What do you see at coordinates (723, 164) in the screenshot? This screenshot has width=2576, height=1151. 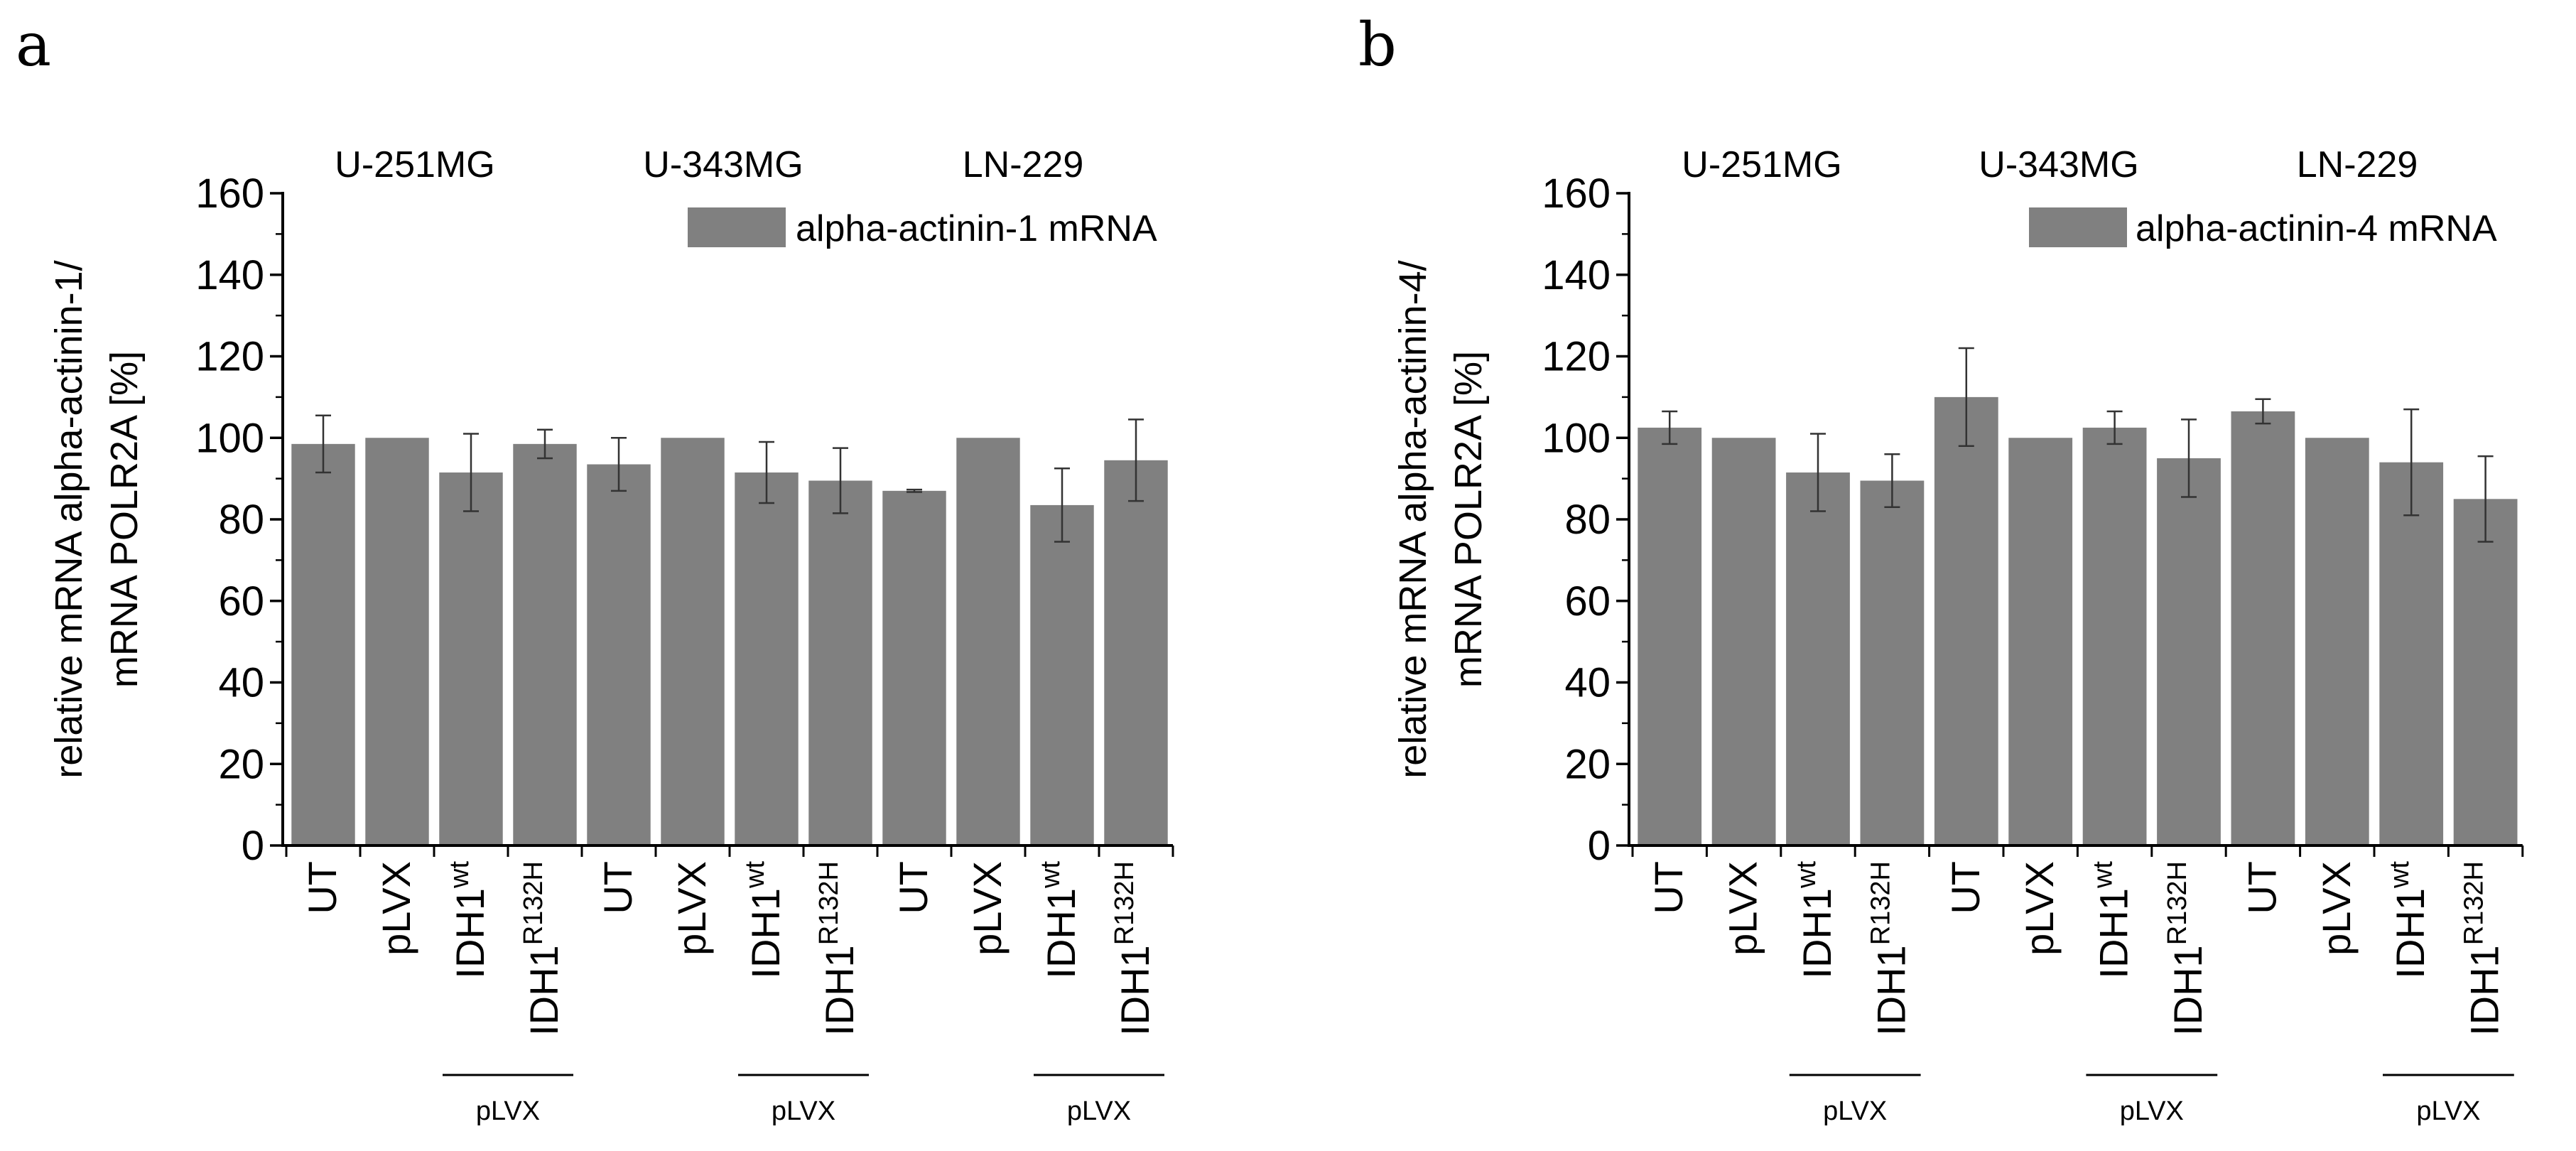 I see `group-title: U-343MG` at bounding box center [723, 164].